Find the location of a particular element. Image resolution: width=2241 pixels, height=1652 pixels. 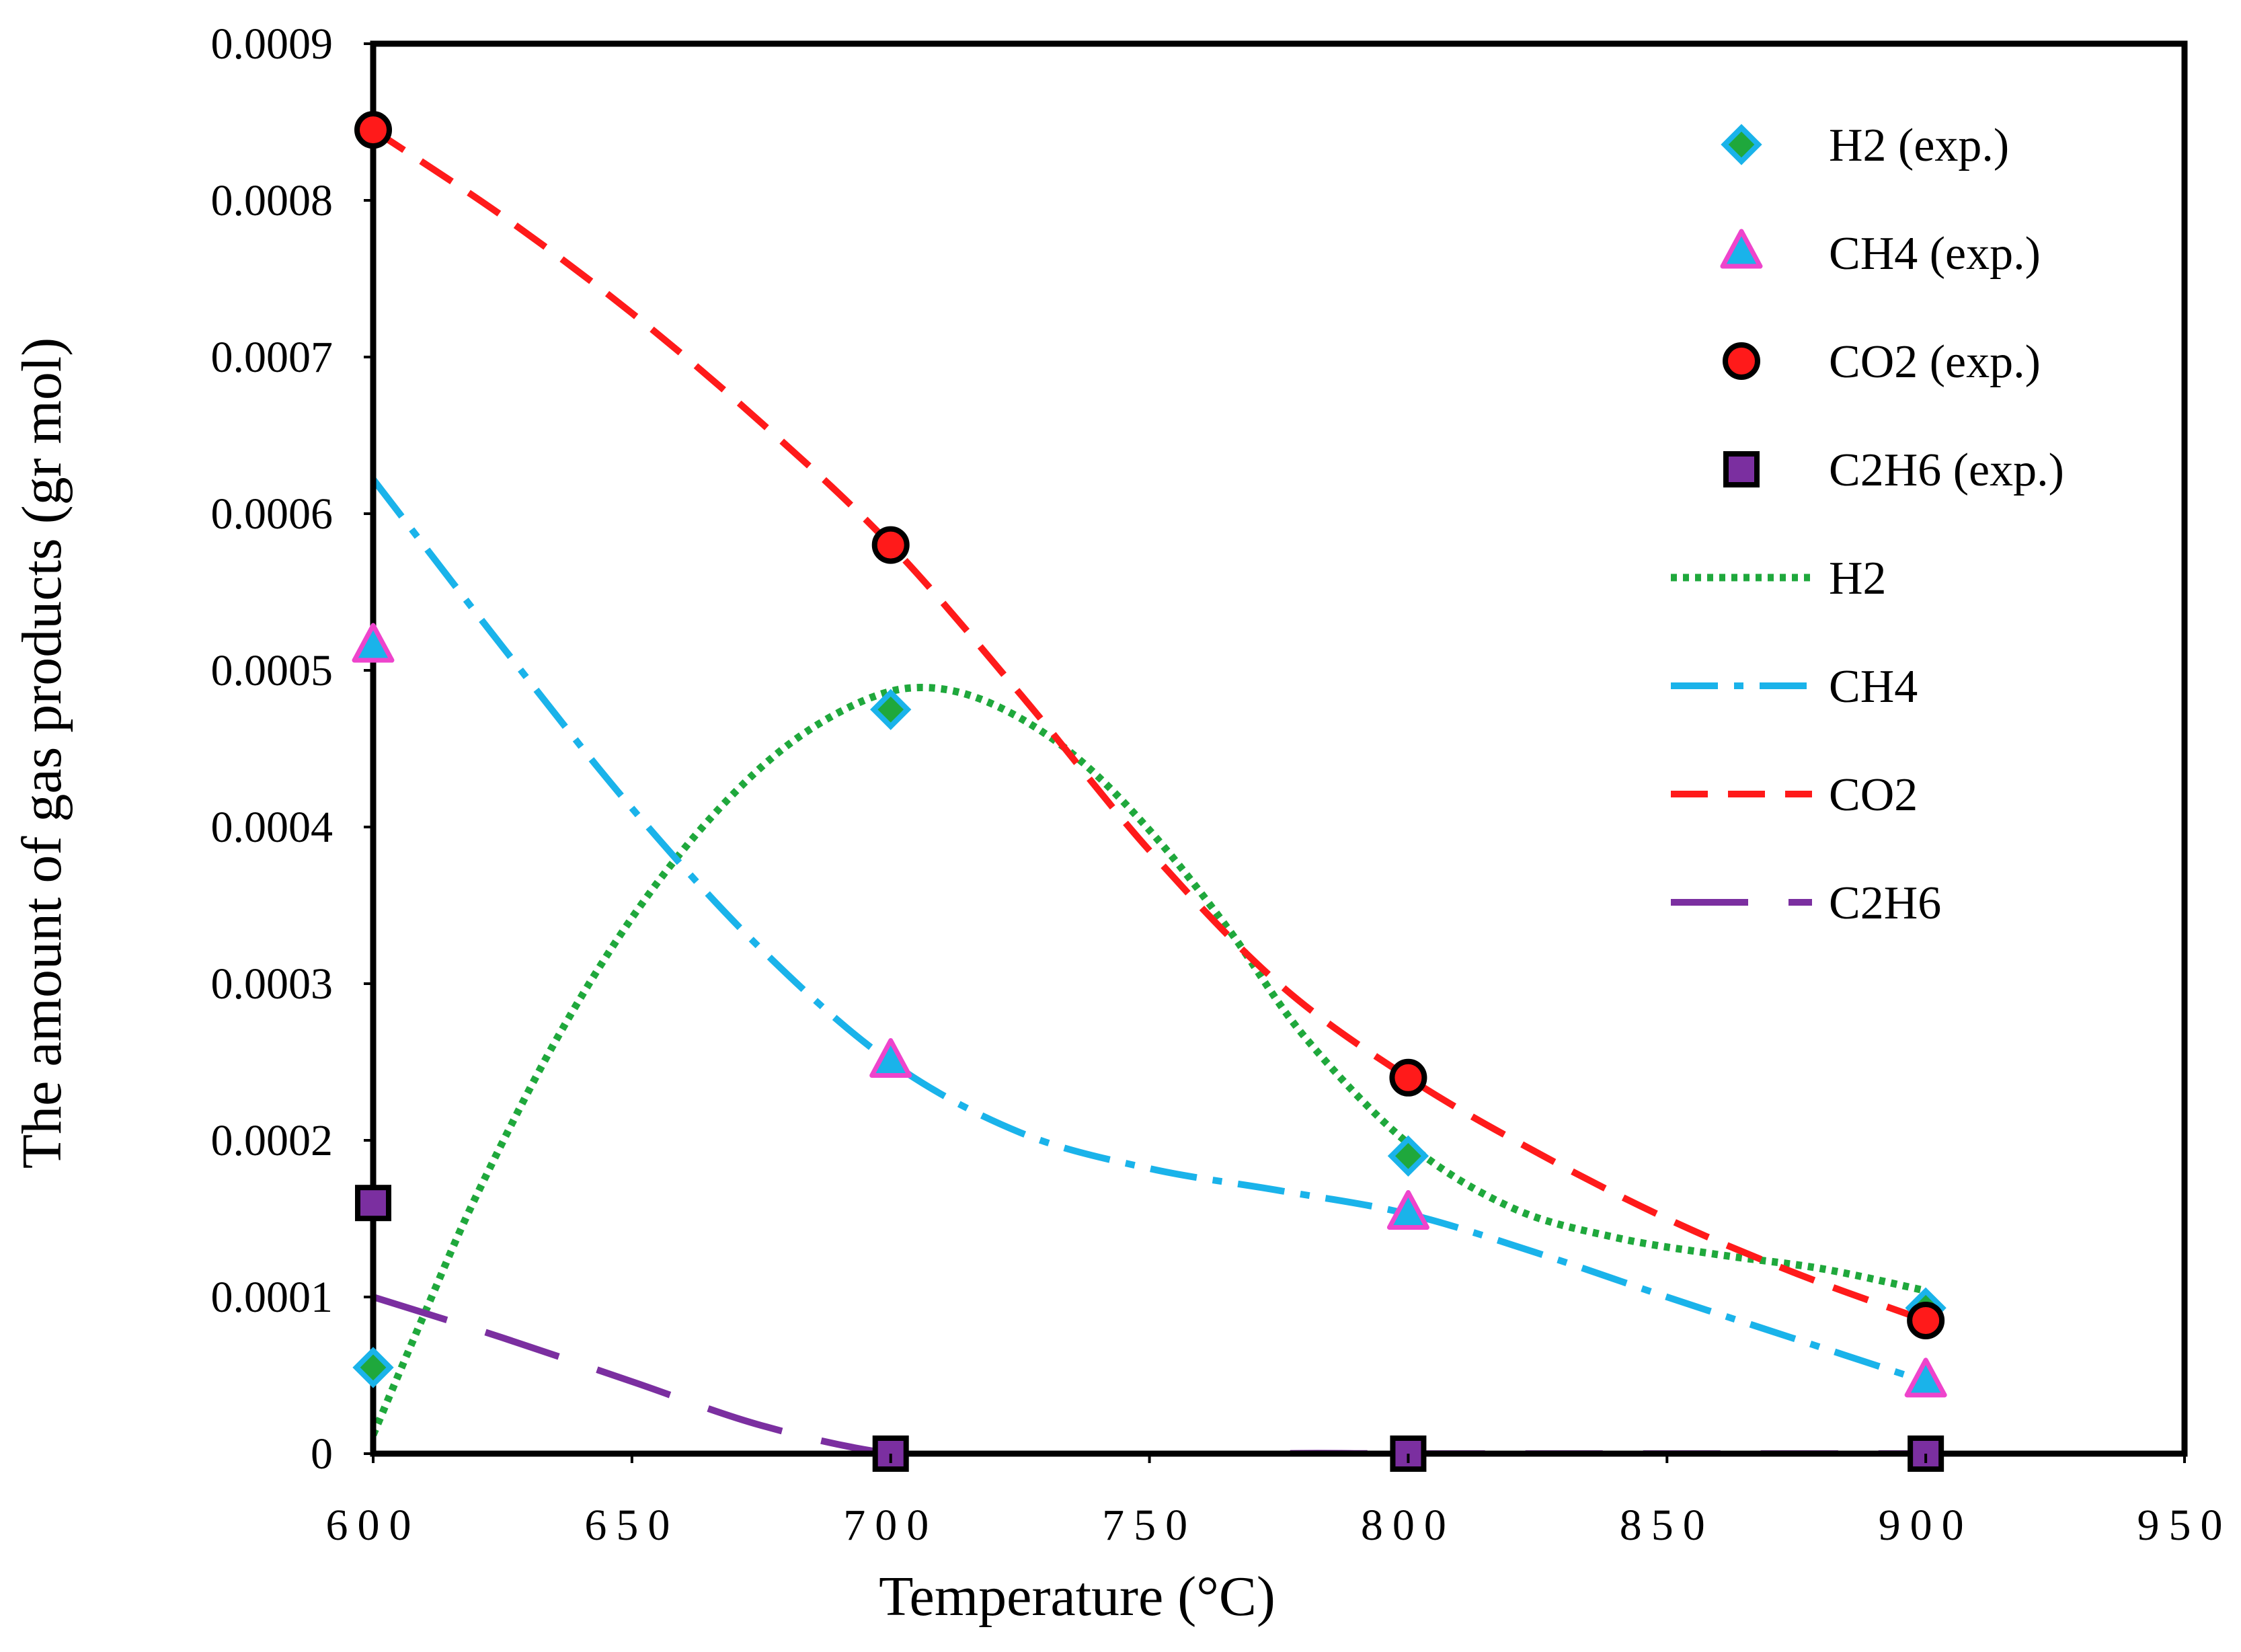

x-tick-label: 850 is located at coordinates (1667, 1526).